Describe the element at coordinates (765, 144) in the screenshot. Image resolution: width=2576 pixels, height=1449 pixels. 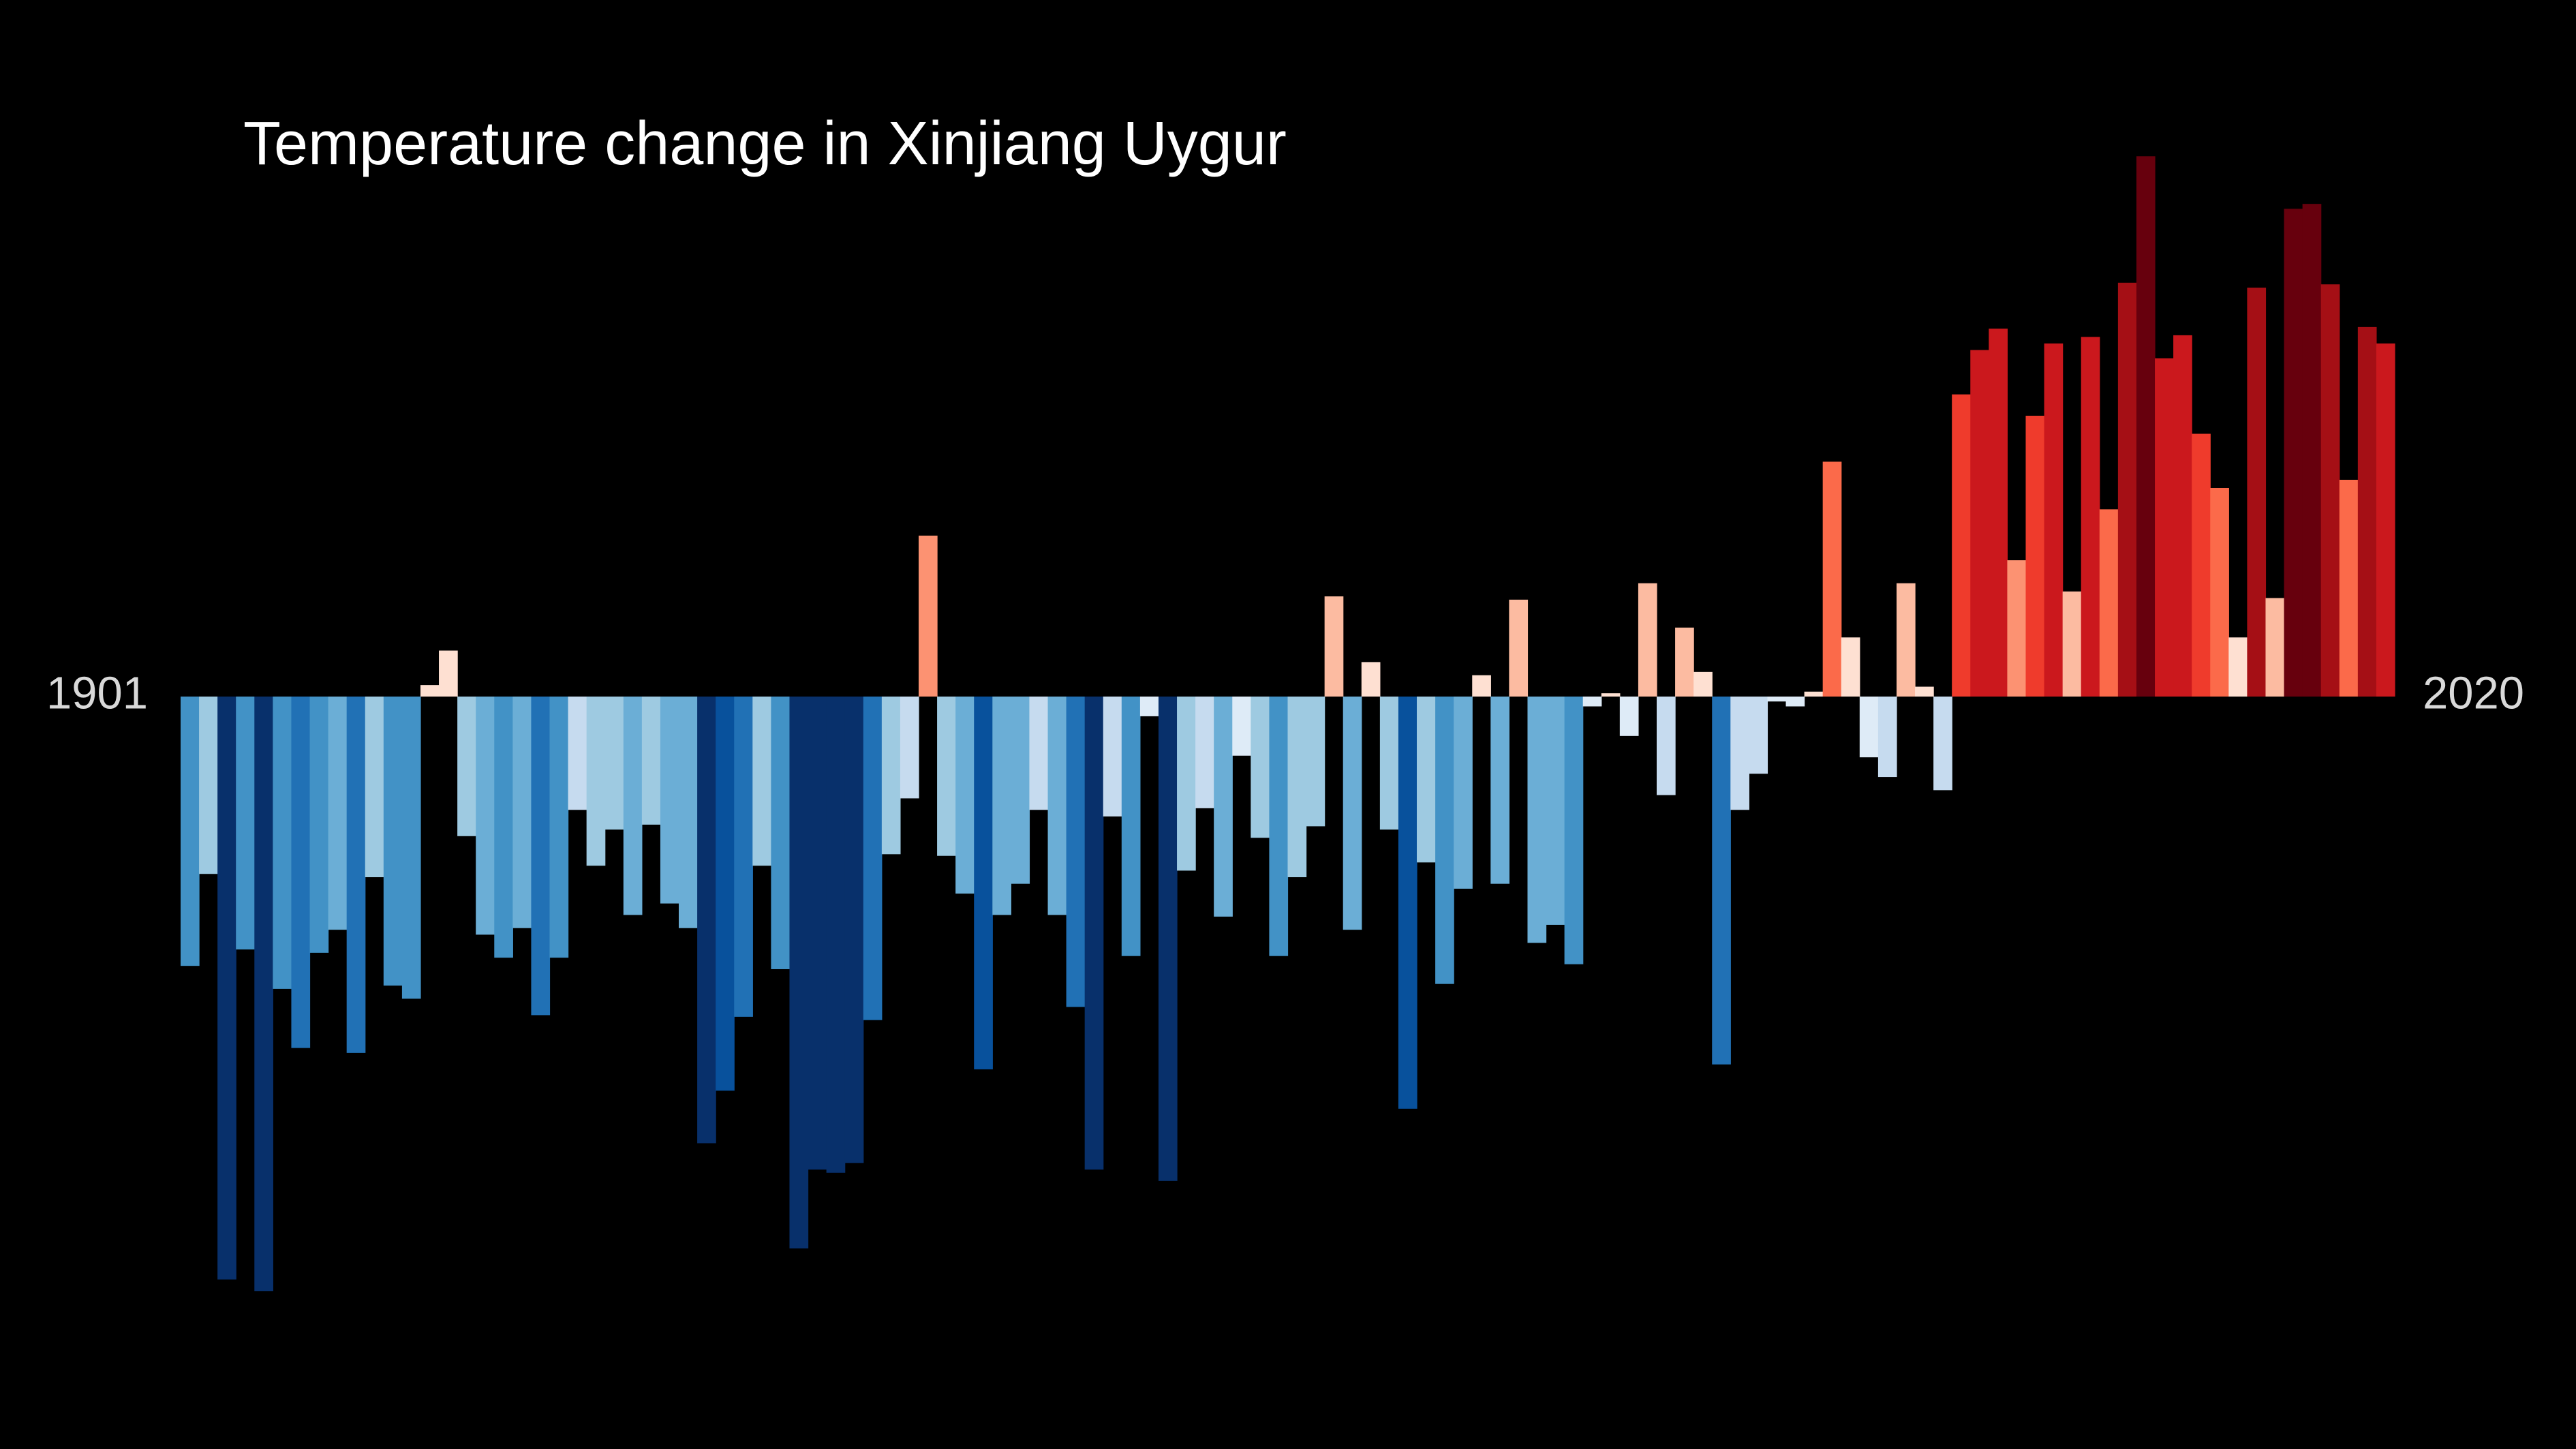
I see `chart-title: Temperature change in Xinjiang Uygur` at that location.